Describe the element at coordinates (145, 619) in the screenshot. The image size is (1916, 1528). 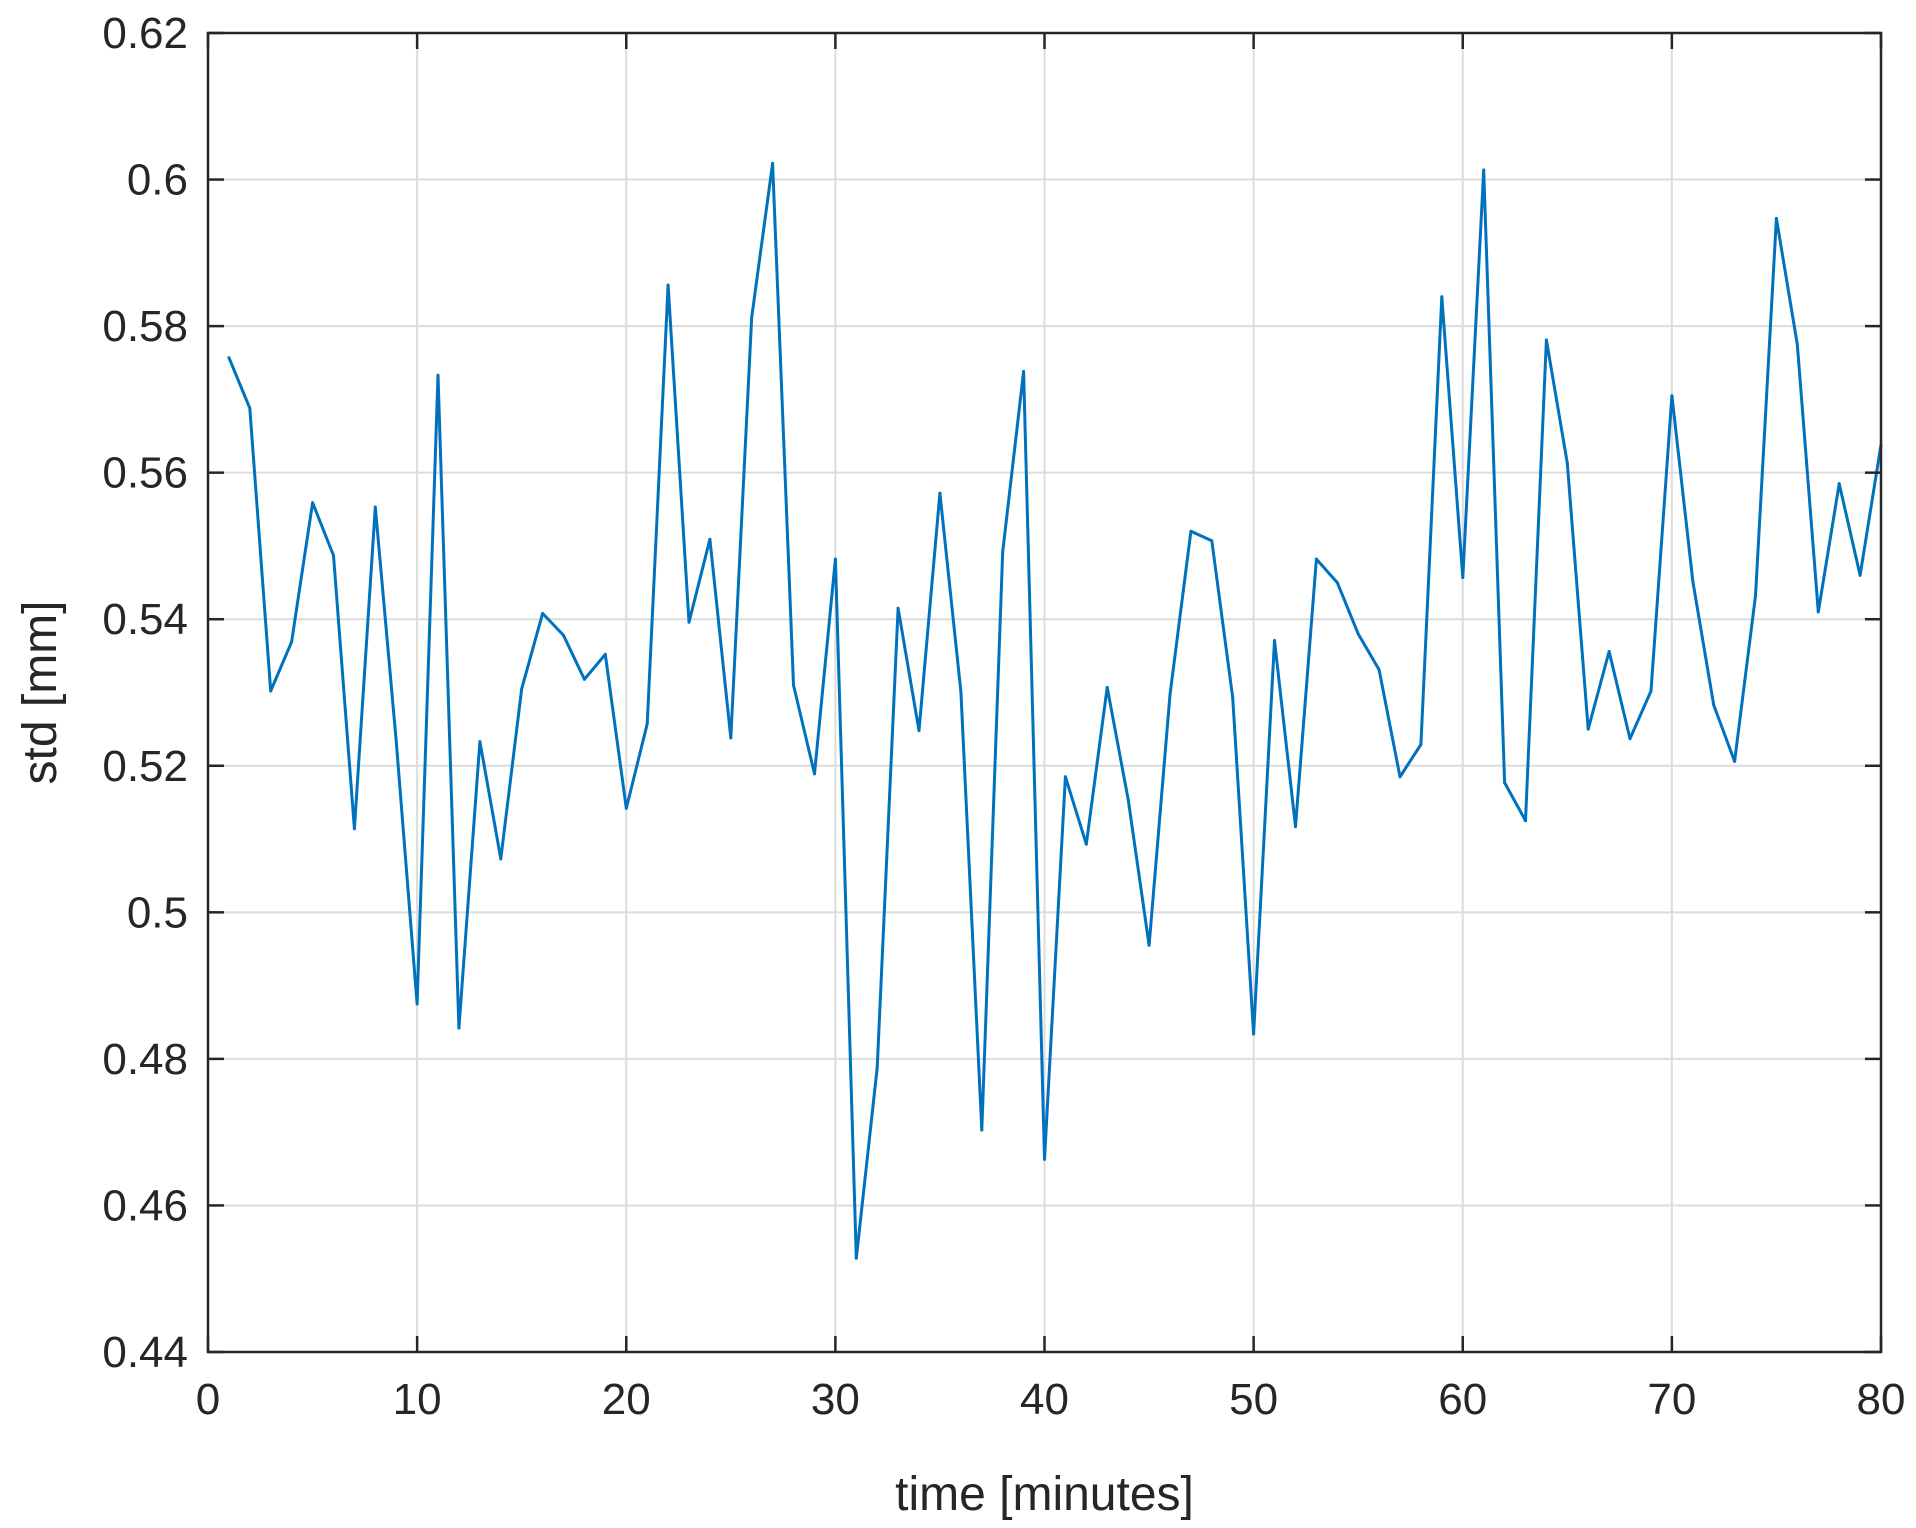
I see `y-tick-label: 0.54` at that location.